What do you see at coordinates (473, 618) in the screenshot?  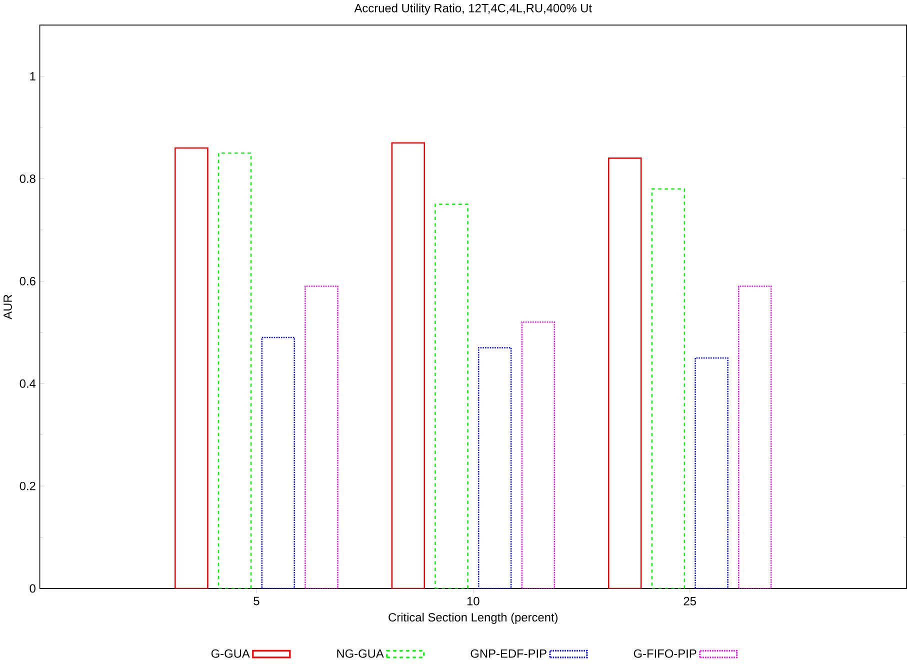 I see `x-axis-title: Critical Section Length (percent)` at bounding box center [473, 618].